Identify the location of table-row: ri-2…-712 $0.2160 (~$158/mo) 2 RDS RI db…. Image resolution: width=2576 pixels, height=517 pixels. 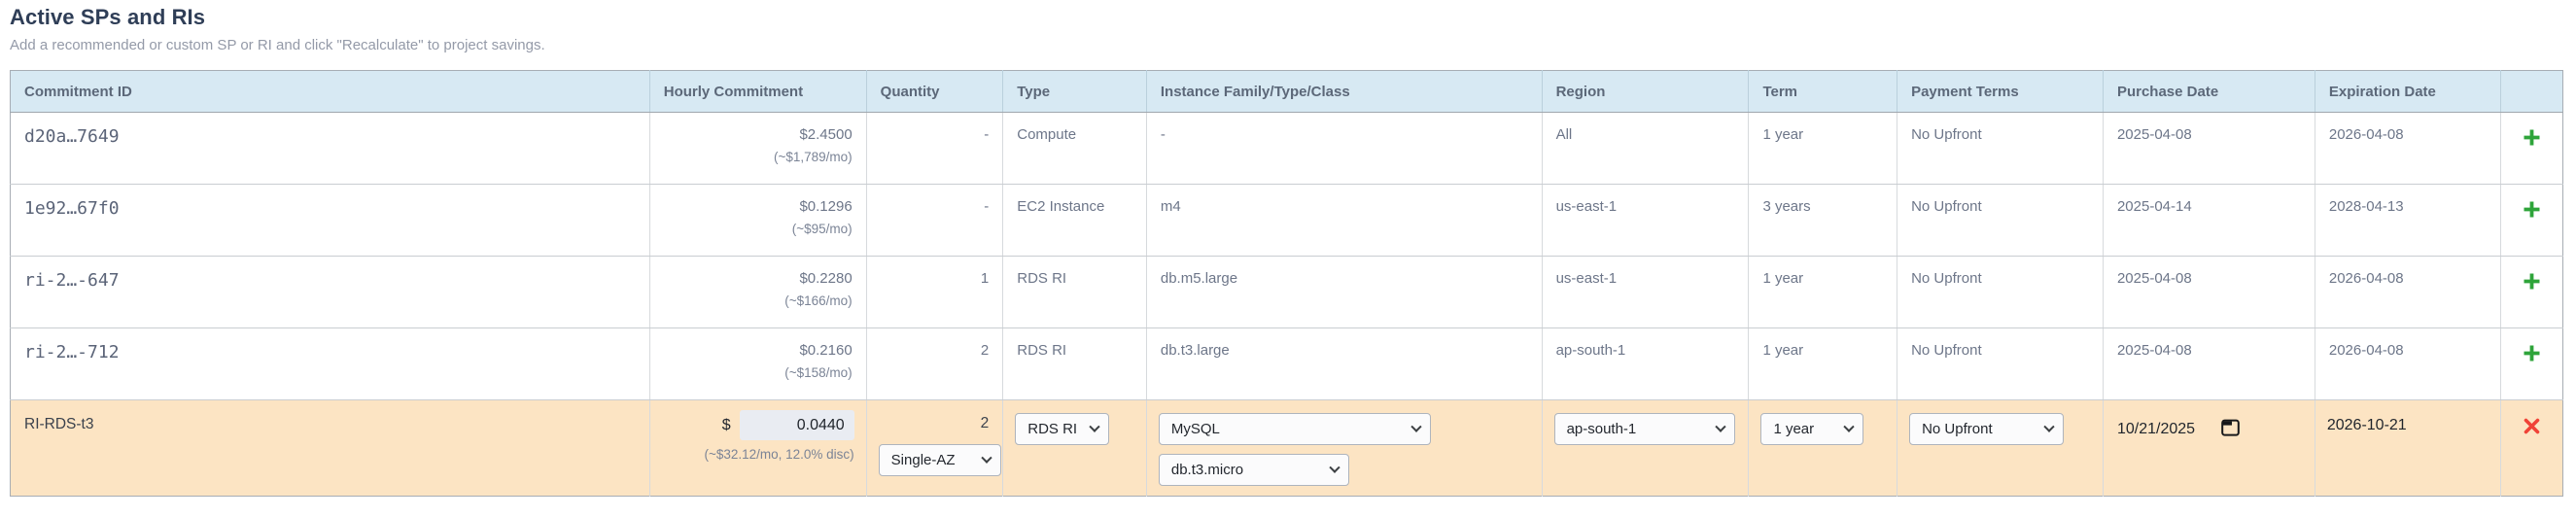
(1286, 363).